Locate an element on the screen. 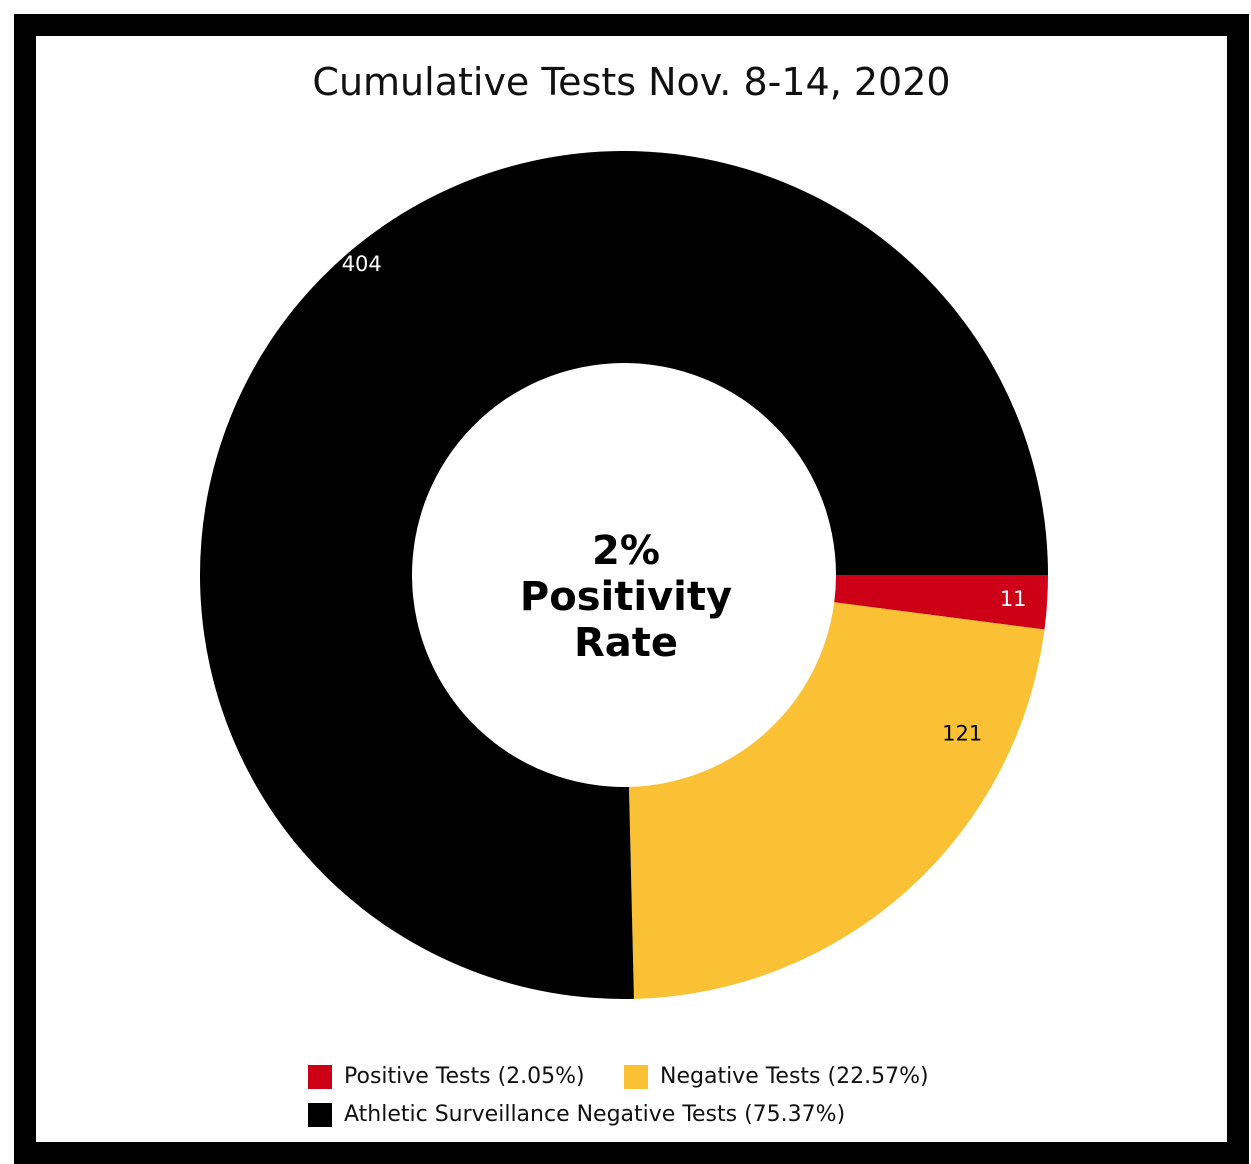  slice-positive-label: 11 is located at coordinates (1013, 599).